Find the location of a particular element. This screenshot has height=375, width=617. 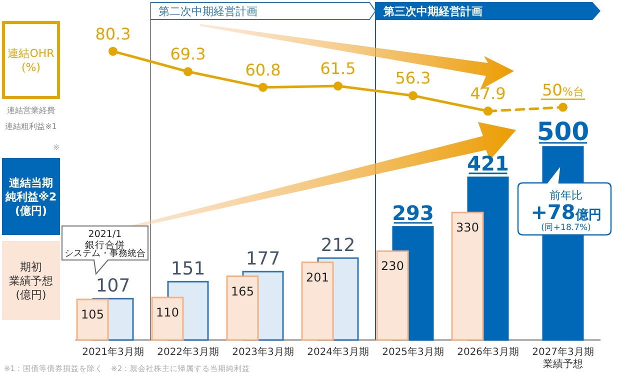

data-label: 60.8 is located at coordinates (263, 70).